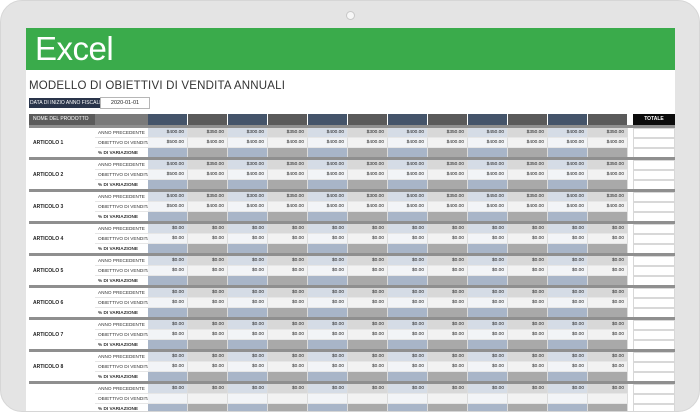 This screenshot has height=412, width=700. What do you see at coordinates (62, 143) in the screenshot?
I see `product-name-cell: ARTICOLO 1` at bounding box center [62, 143].